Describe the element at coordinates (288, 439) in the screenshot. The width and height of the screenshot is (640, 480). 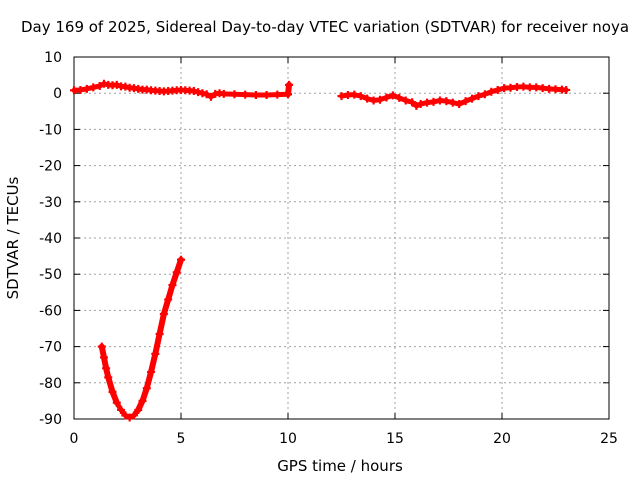
I see `x-tick-label: 10` at that location.